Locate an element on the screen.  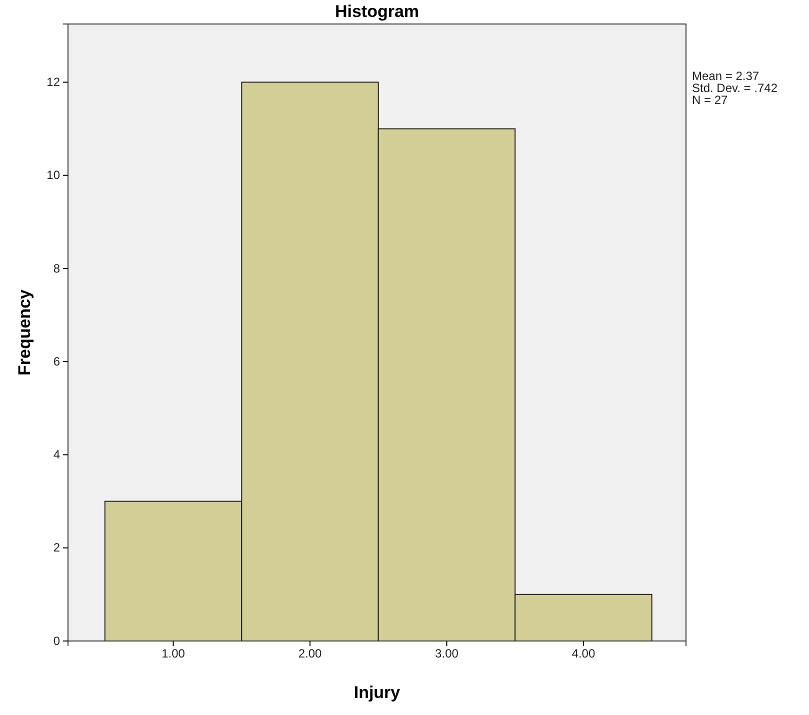
text: Mean = 2.37 is located at coordinates (726, 76).